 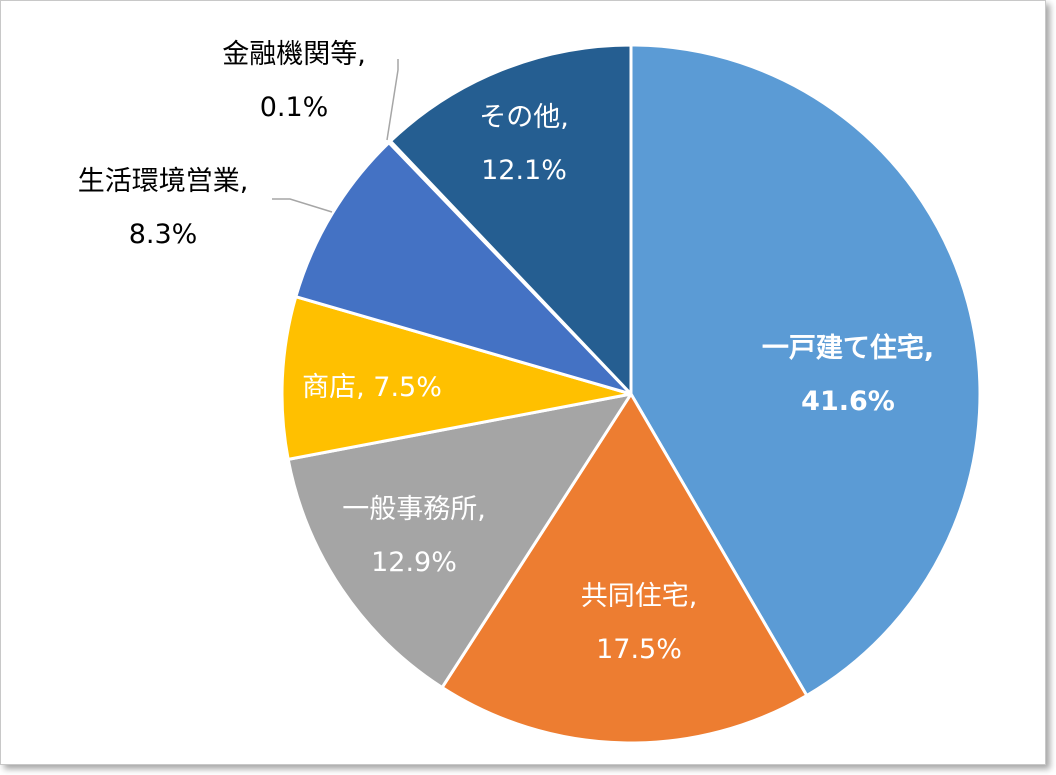 What do you see at coordinates (848, 401) in the screenshot?
I see `slice-label-value: 41.6%` at bounding box center [848, 401].